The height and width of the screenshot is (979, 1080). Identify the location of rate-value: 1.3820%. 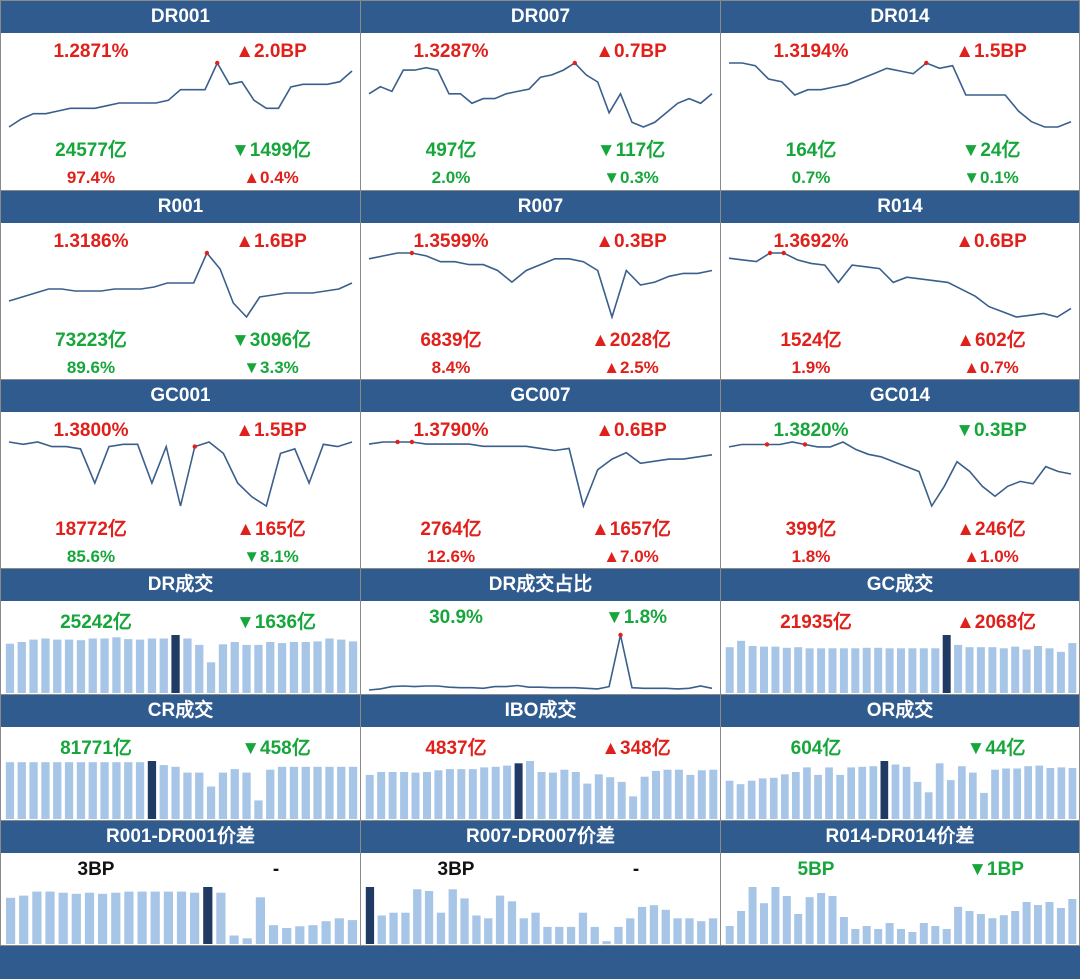
(811, 430).